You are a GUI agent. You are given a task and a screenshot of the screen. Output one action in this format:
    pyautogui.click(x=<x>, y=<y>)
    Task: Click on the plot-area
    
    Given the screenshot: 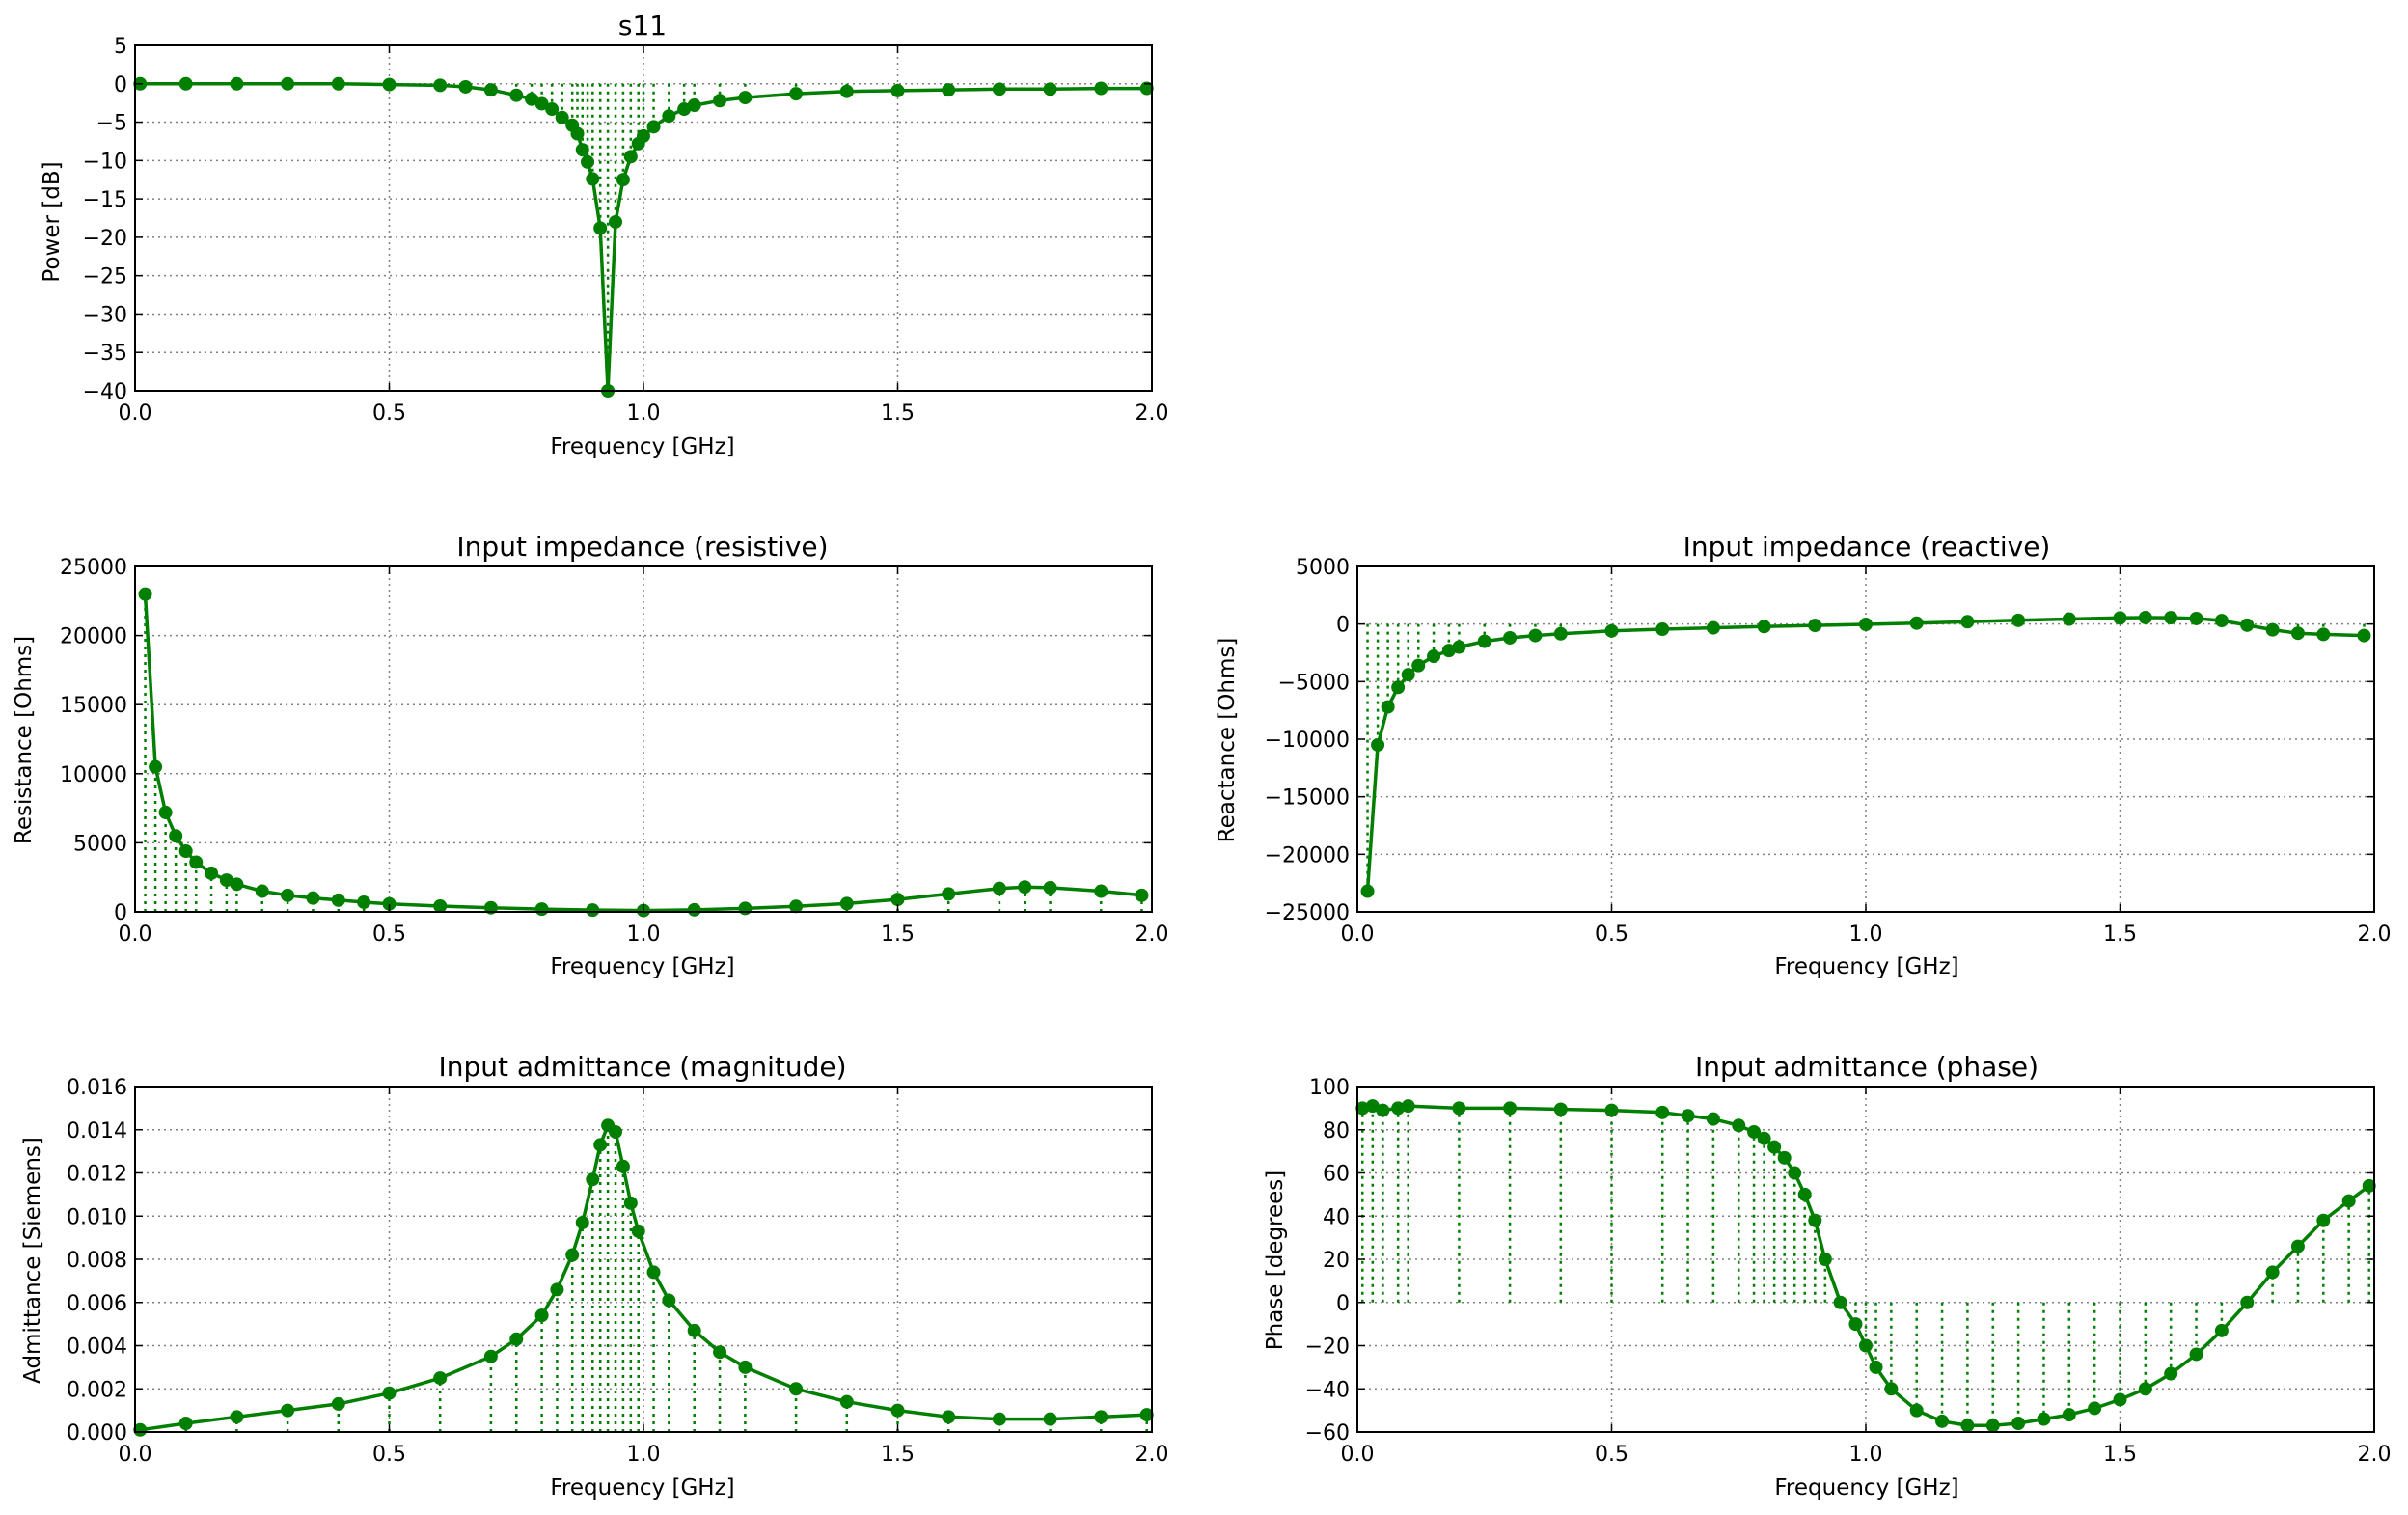 What is the action you would take?
    pyautogui.click(x=643, y=218)
    